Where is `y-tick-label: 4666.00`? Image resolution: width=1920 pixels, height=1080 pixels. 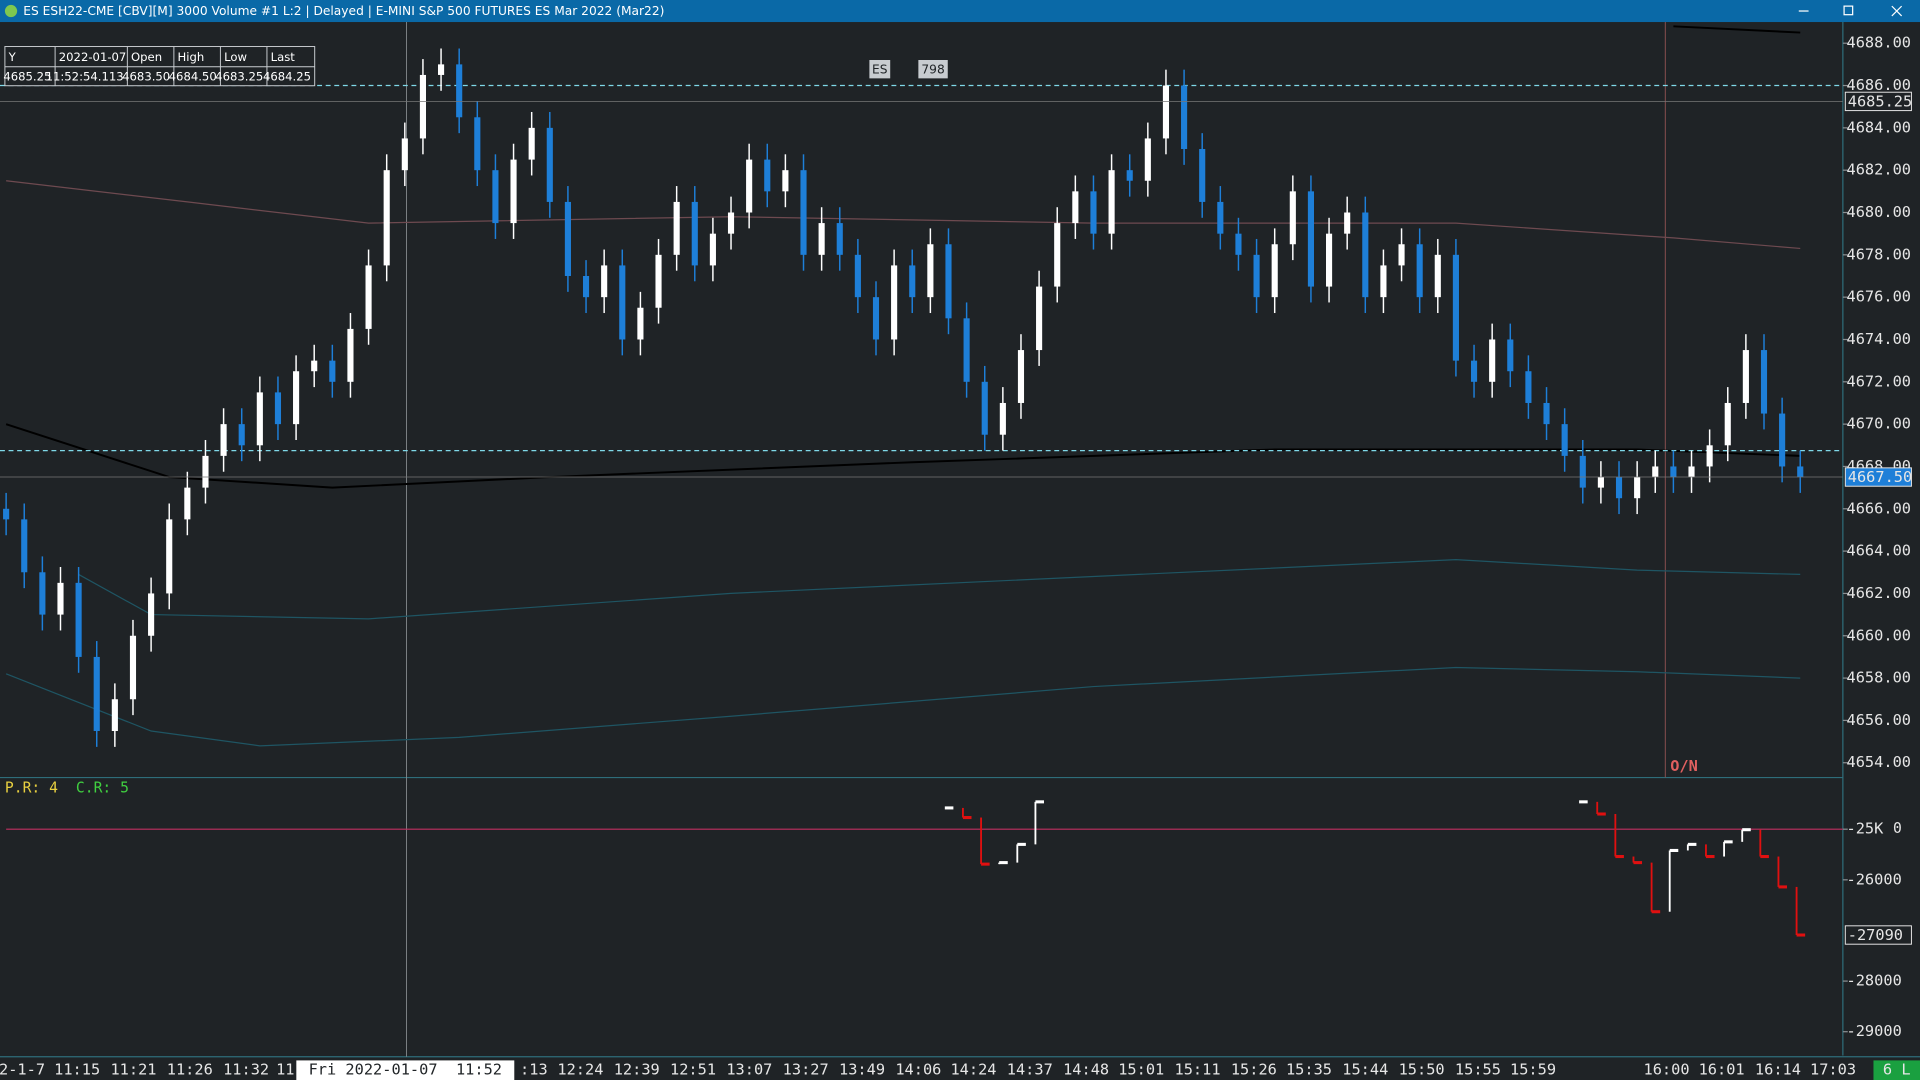
y-tick-label: 4666.00 is located at coordinates (1879, 508).